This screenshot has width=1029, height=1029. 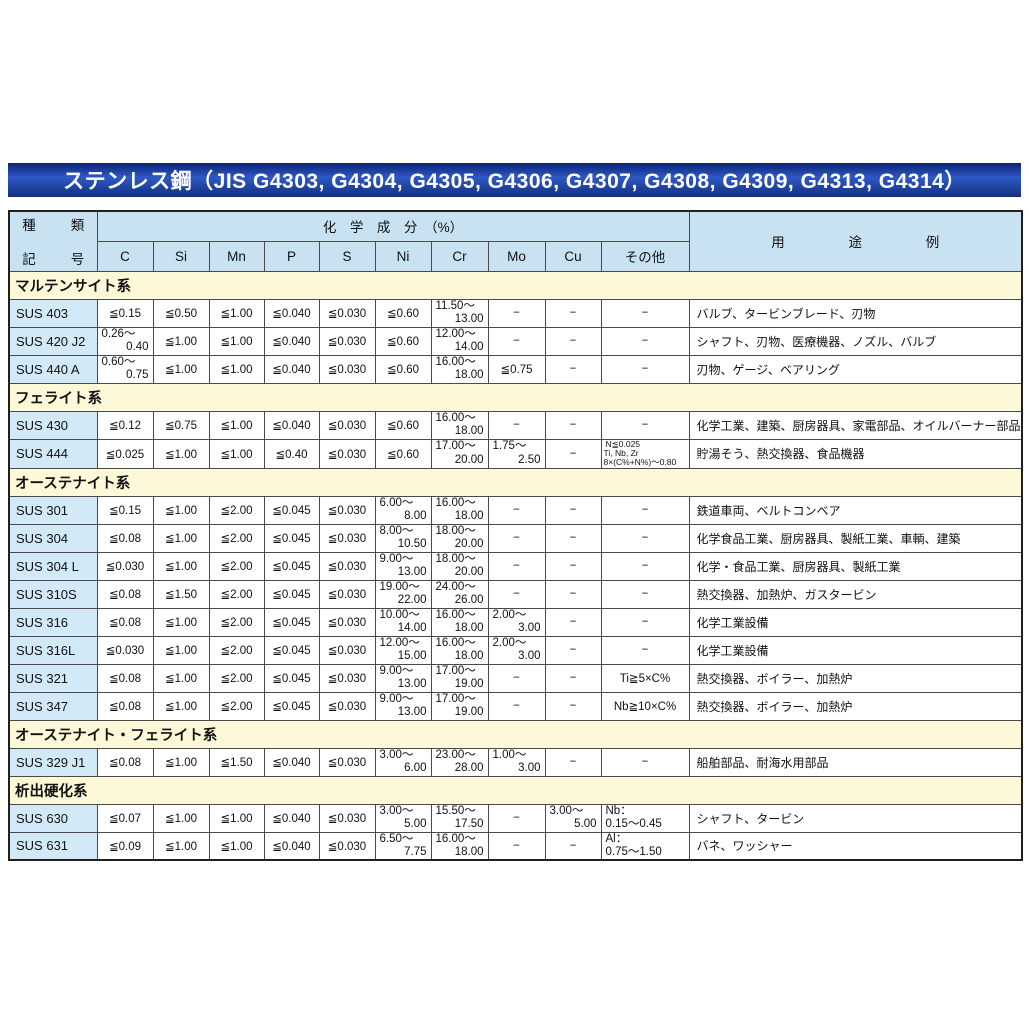 I want to click on section-row-ferritic: フェライト系, so click(x=515, y=397).